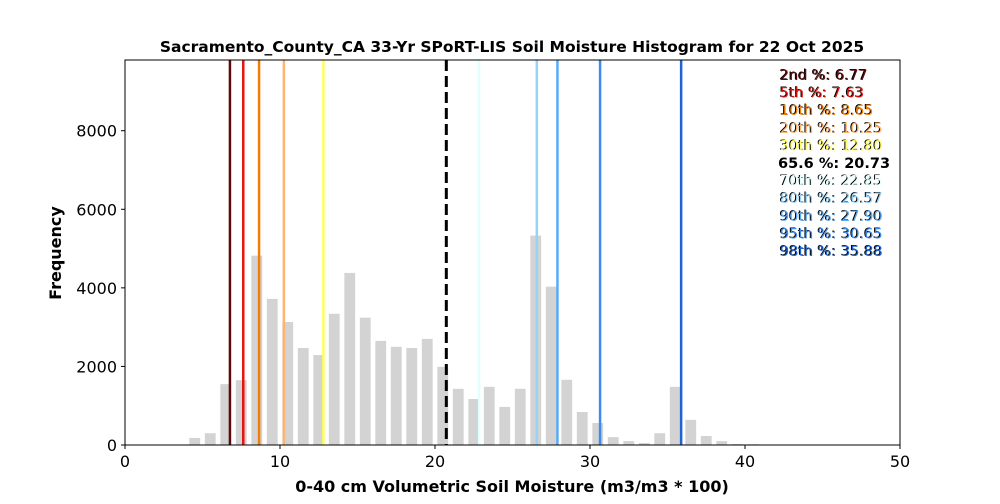 Image resolution: width=1000 pixels, height=504 pixels. What do you see at coordinates (55, 253) in the screenshot?
I see `y-axis-label: Frequency` at bounding box center [55, 253].